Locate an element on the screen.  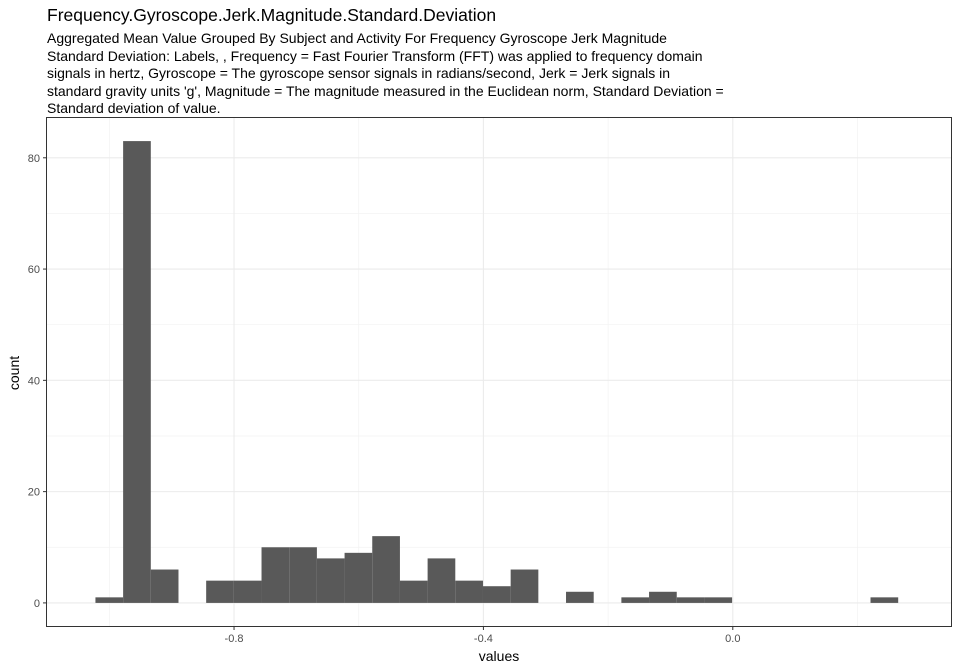
y-tick-label: 20 is located at coordinates (34, 493).